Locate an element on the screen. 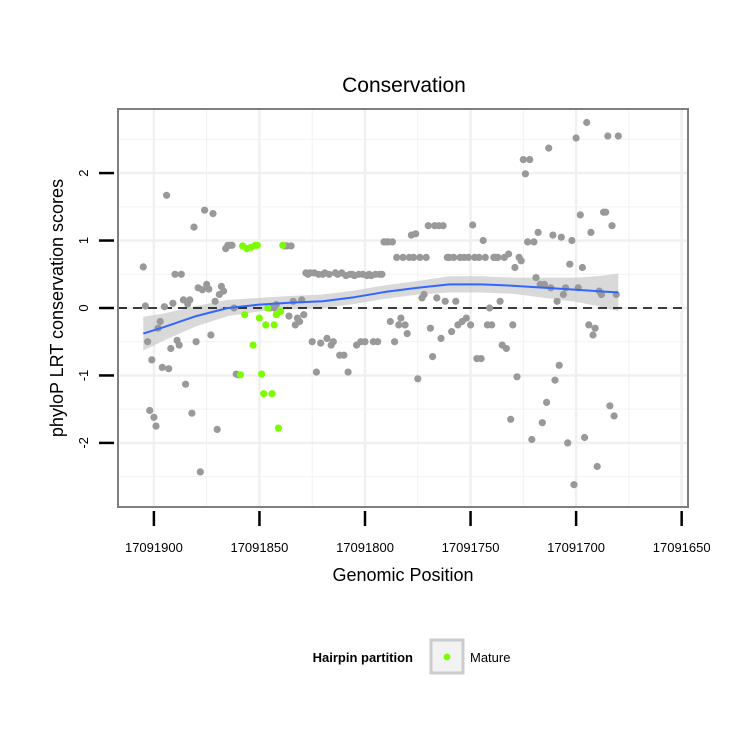 Image resolution: width=750 pixels, height=750 pixels. legend: Hairpin partition Mature is located at coordinates (411, 656).